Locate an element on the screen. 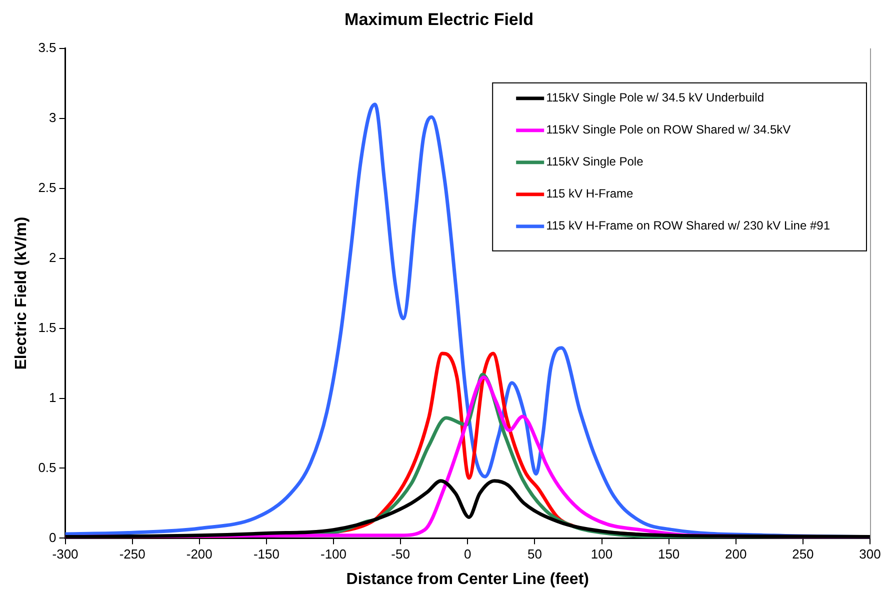  x-tick-label: -200 is located at coordinates (199, 554).